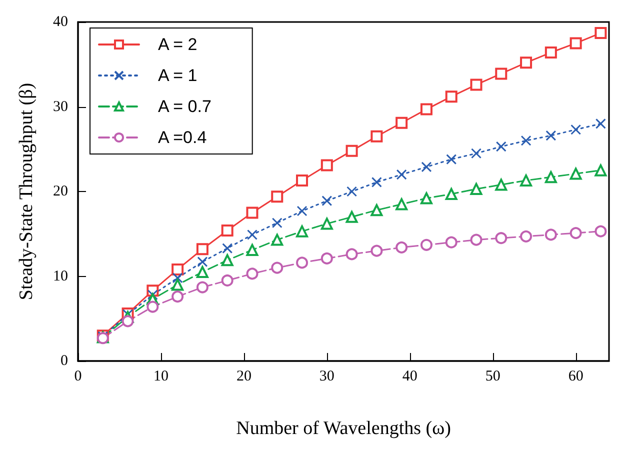  What do you see at coordinates (64, 361) in the screenshot?
I see `y-tick-label: 0` at bounding box center [64, 361].